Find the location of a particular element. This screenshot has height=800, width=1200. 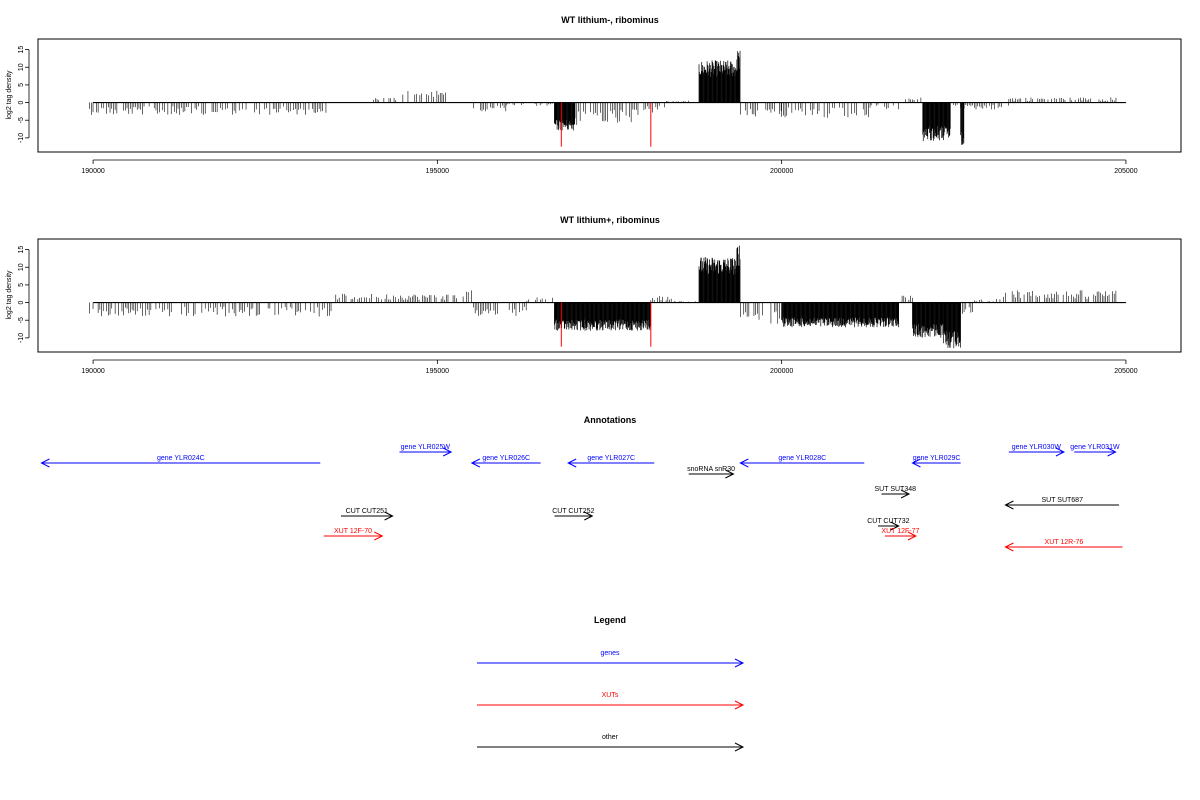

annotation-feature: snoRNA snR30 is located at coordinates (711, 472).